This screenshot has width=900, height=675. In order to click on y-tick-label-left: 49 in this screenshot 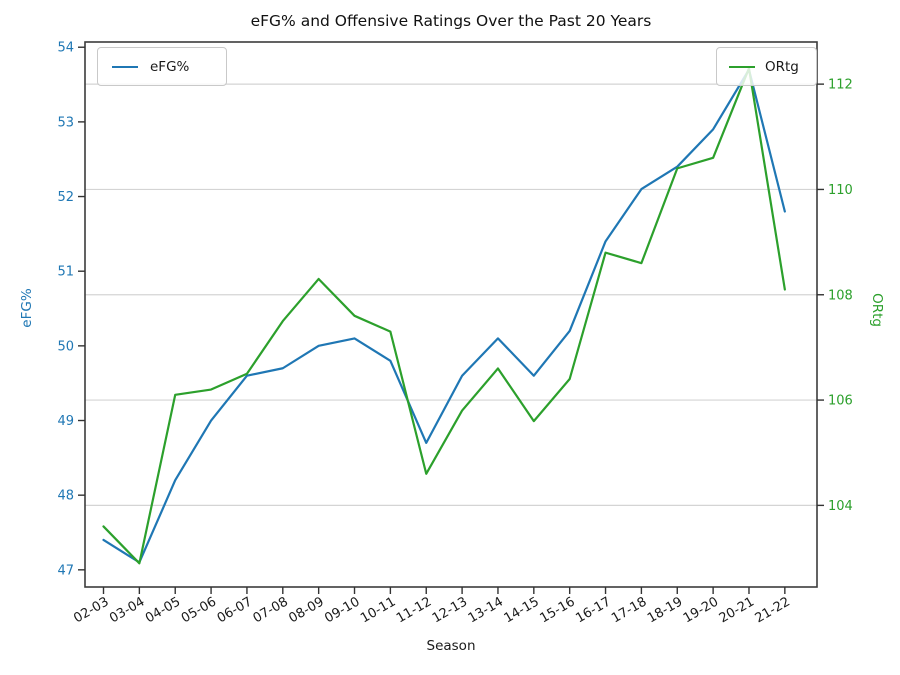, I will do `click(65, 421)`.